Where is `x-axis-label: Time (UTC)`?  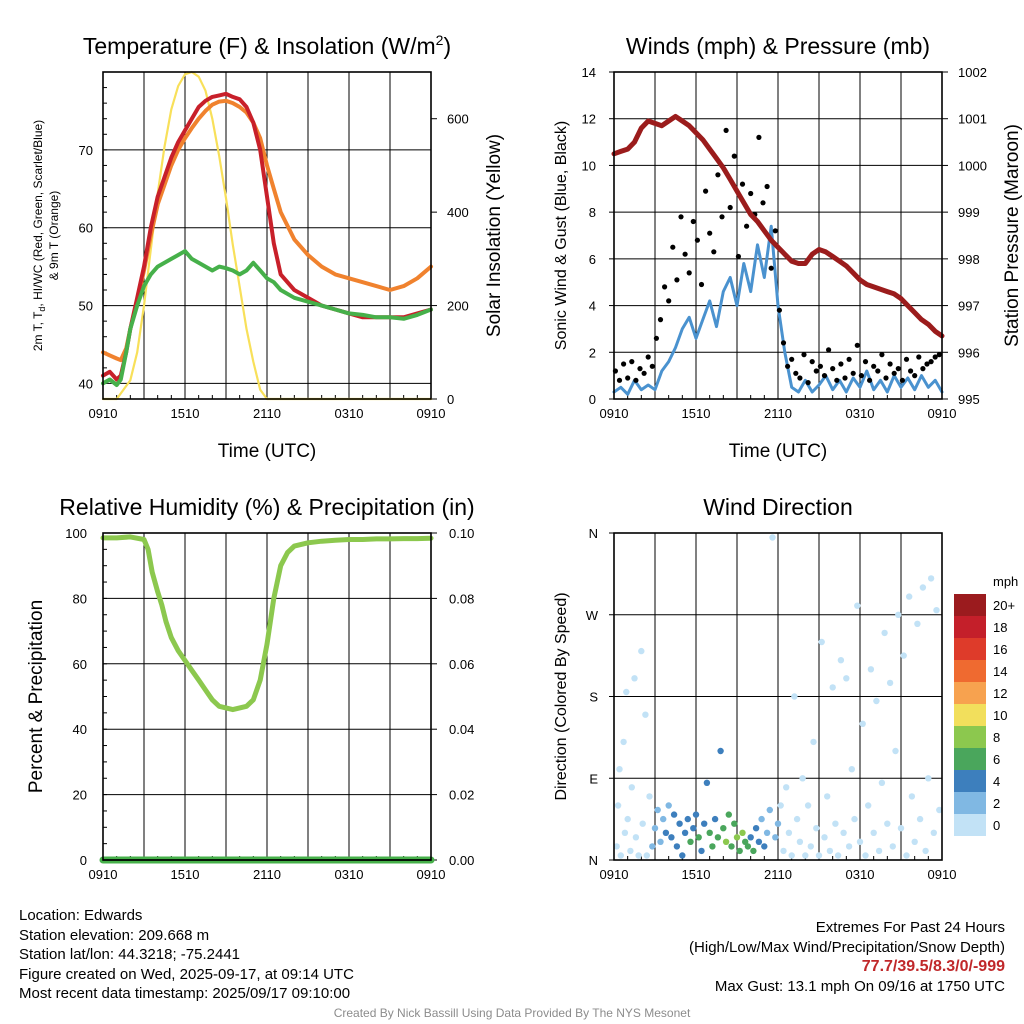
x-axis-label: Time (UTC) is located at coordinates (778, 451).